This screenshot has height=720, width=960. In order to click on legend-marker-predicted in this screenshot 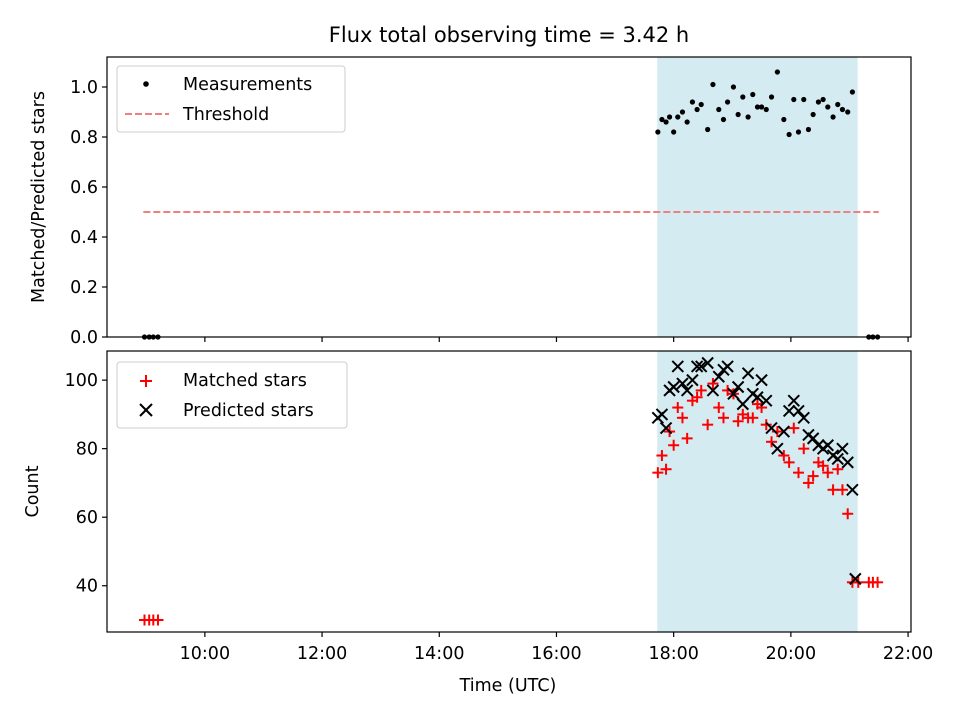, I will do `click(146, 410)`.